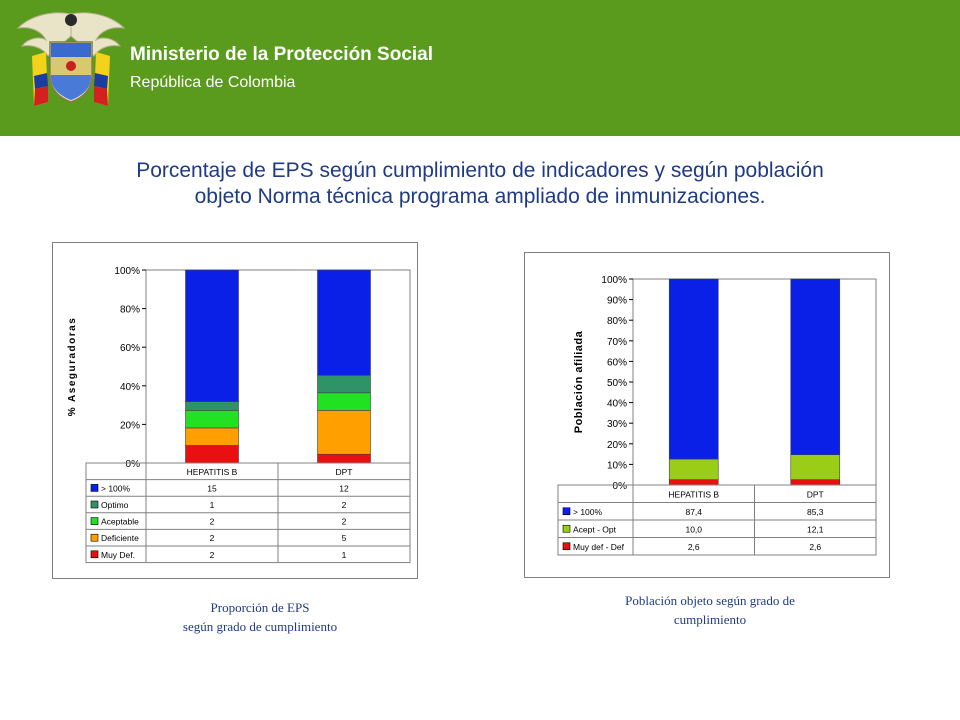 This screenshot has width=960, height=720. Describe the element at coordinates (212, 488) in the screenshot. I see `data-label-100-hepatitis-b: 15` at that location.